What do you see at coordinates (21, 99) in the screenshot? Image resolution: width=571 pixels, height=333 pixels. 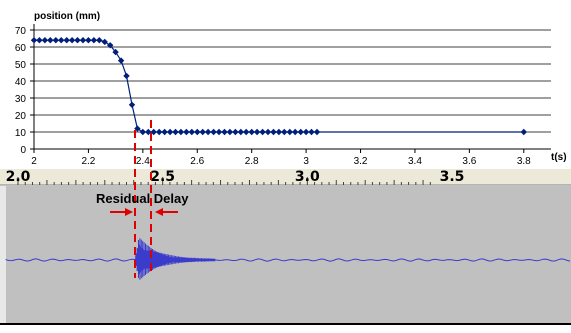 I see `y-tick-label: 30` at bounding box center [21, 99].